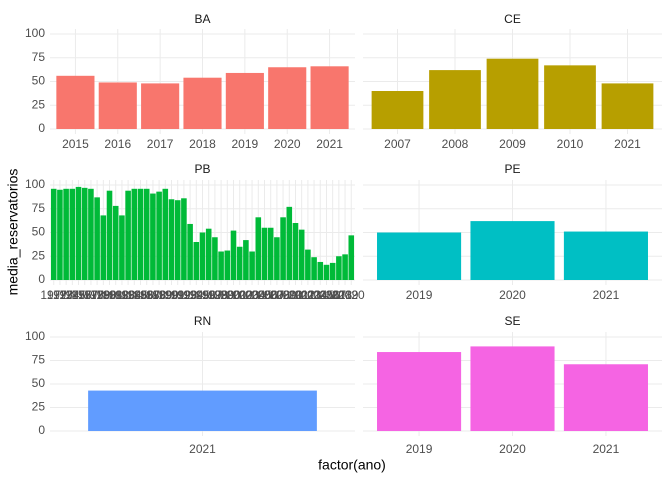  Describe the element at coordinates (246, 295) in the screenshot. I see `x-tick-label: 2003` at that location.